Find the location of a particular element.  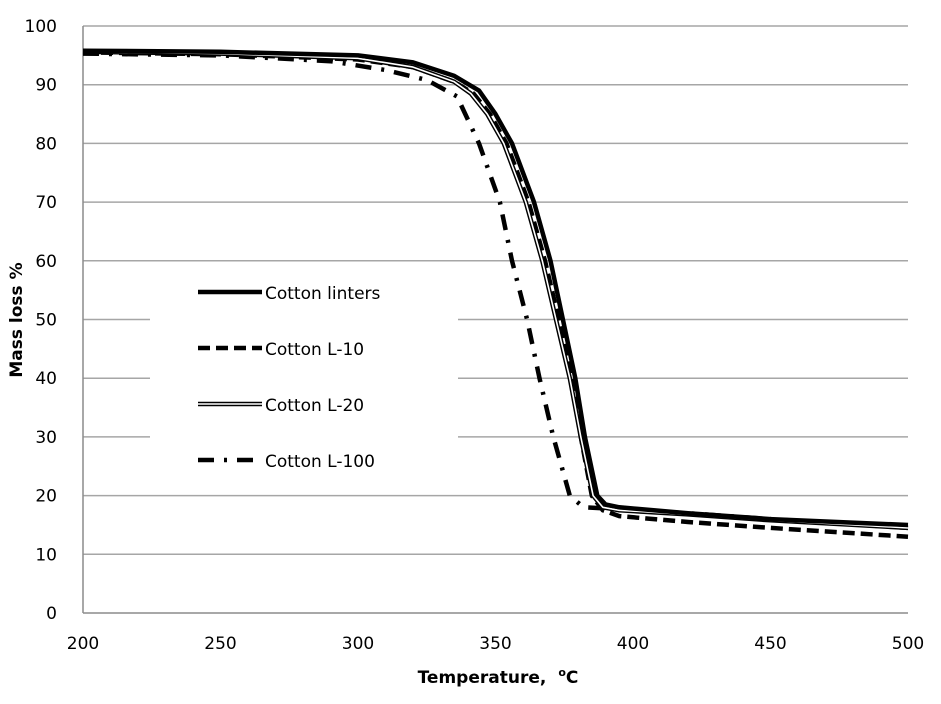

x-tick-label: 500 is located at coordinates (908, 644).